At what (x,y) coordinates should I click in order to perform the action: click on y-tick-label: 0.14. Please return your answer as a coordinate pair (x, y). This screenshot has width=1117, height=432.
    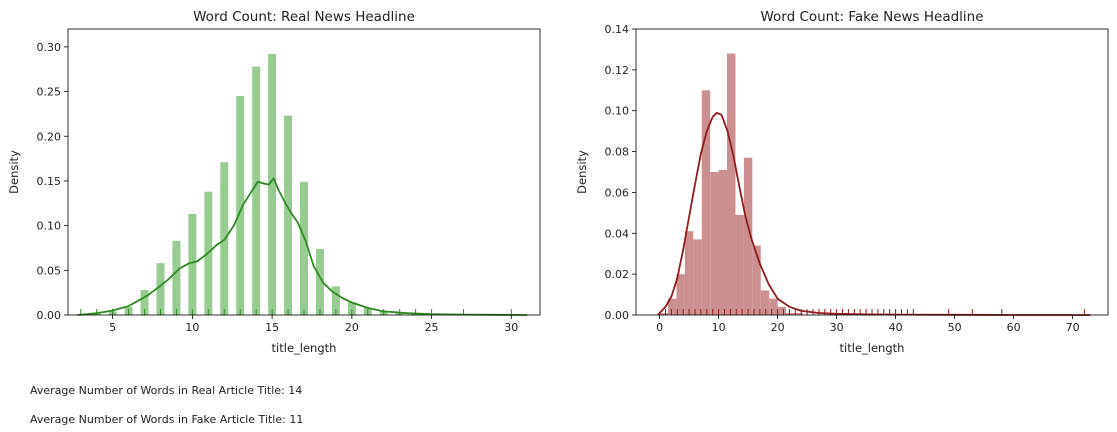
    Looking at the image, I should click on (617, 29).